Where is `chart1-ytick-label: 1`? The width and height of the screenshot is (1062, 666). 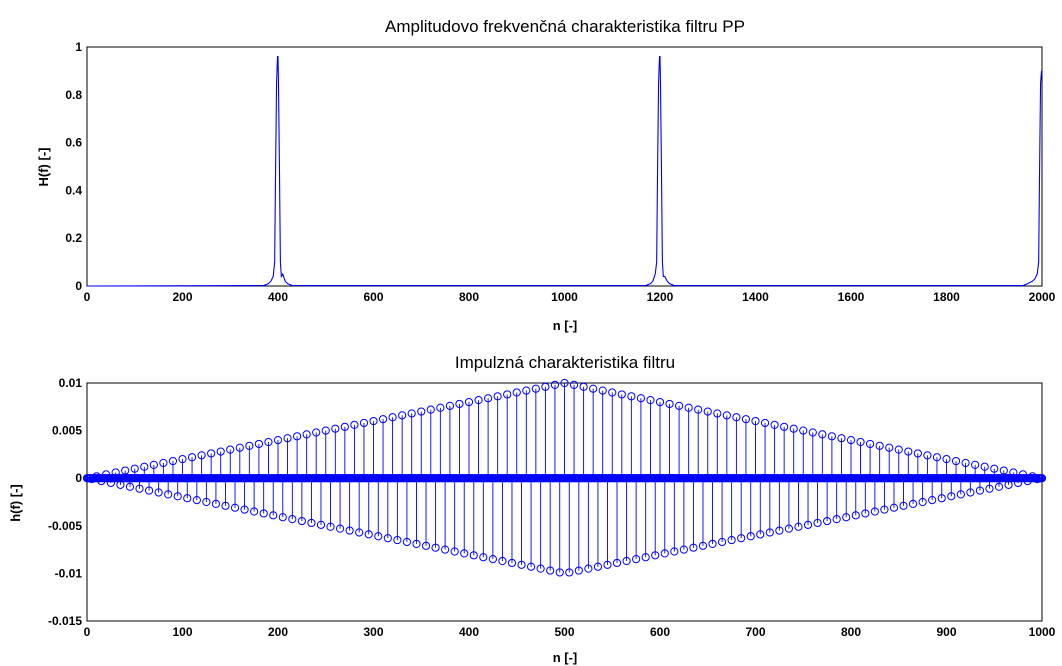 chart1-ytick-label: 1 is located at coordinates (78, 47).